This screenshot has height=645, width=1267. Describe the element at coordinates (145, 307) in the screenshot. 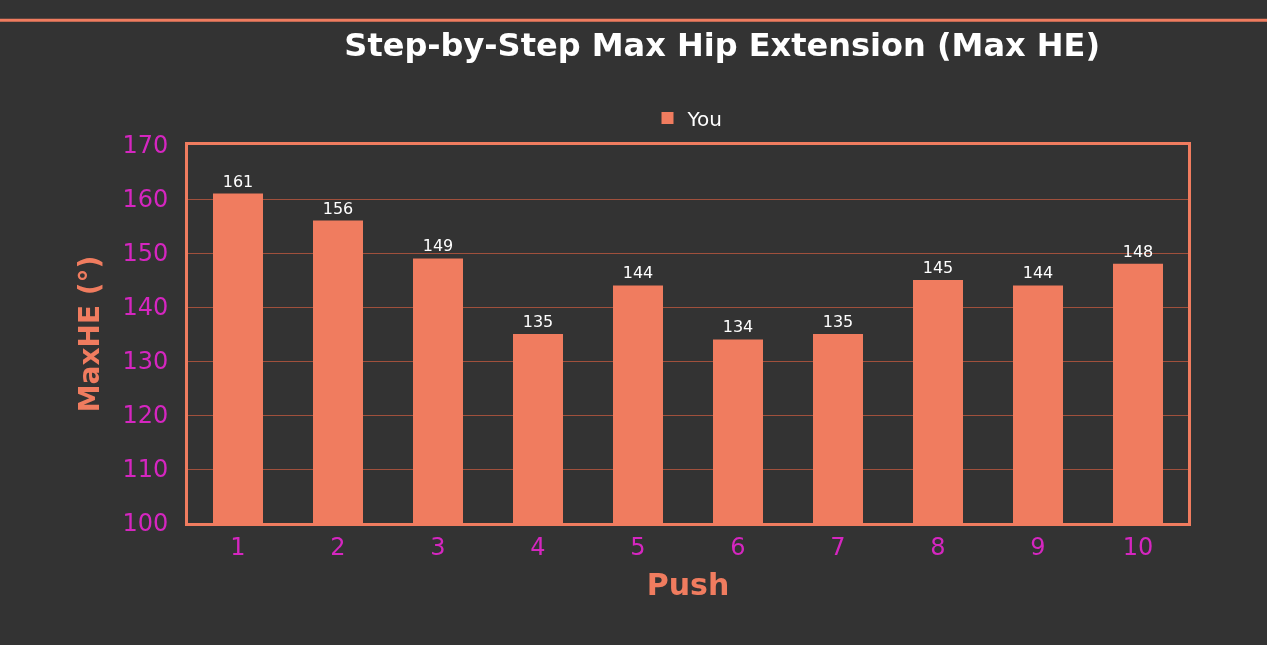

I see `y-tick-label: 140` at that location.